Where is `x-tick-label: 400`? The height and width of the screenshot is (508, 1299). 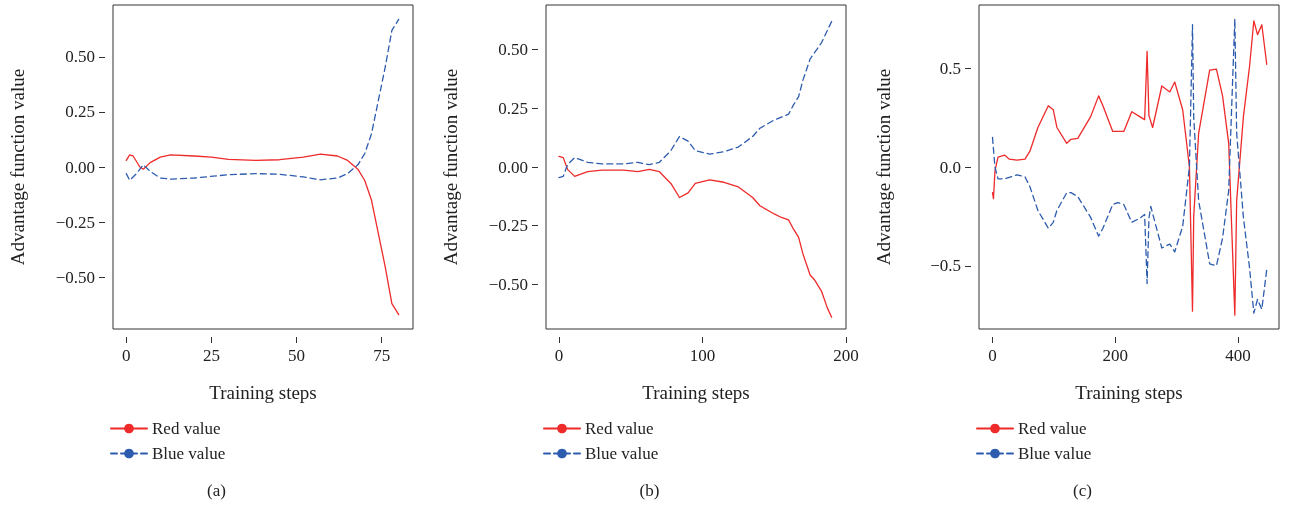
x-tick-label: 400 is located at coordinates (1238, 355).